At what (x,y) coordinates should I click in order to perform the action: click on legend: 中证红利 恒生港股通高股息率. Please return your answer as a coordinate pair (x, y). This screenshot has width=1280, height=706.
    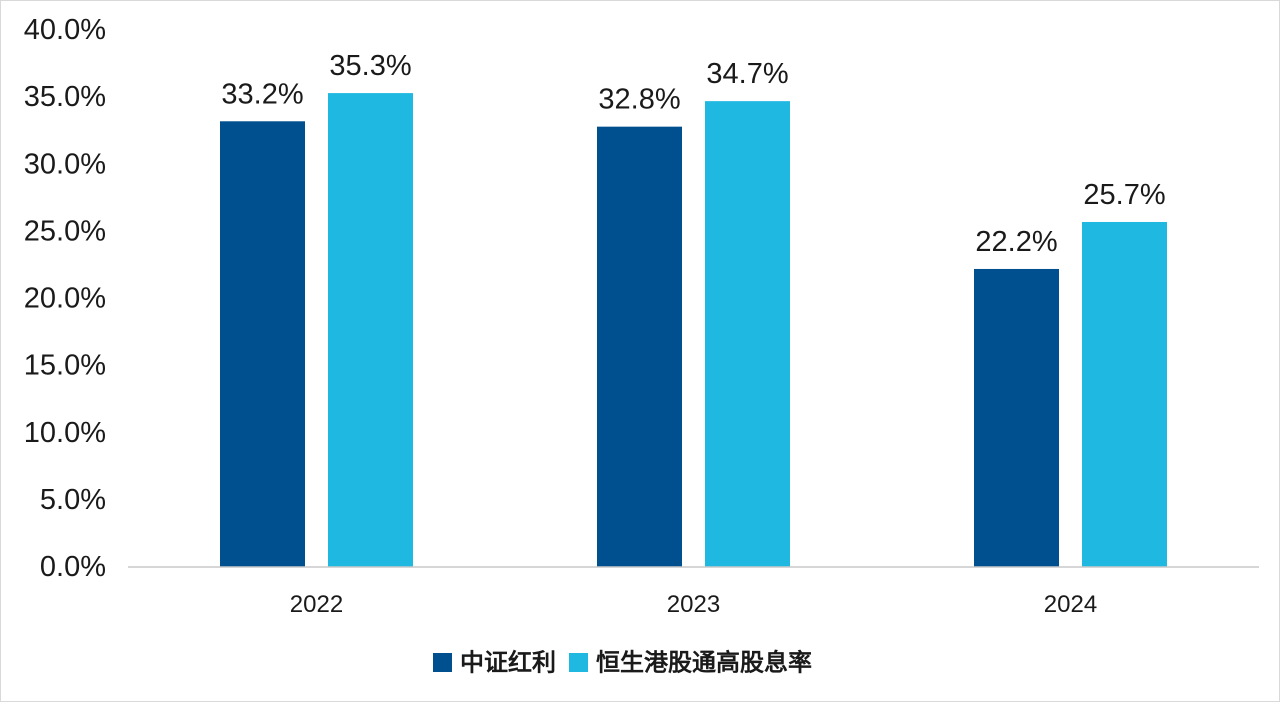
    Looking at the image, I should click on (622, 663).